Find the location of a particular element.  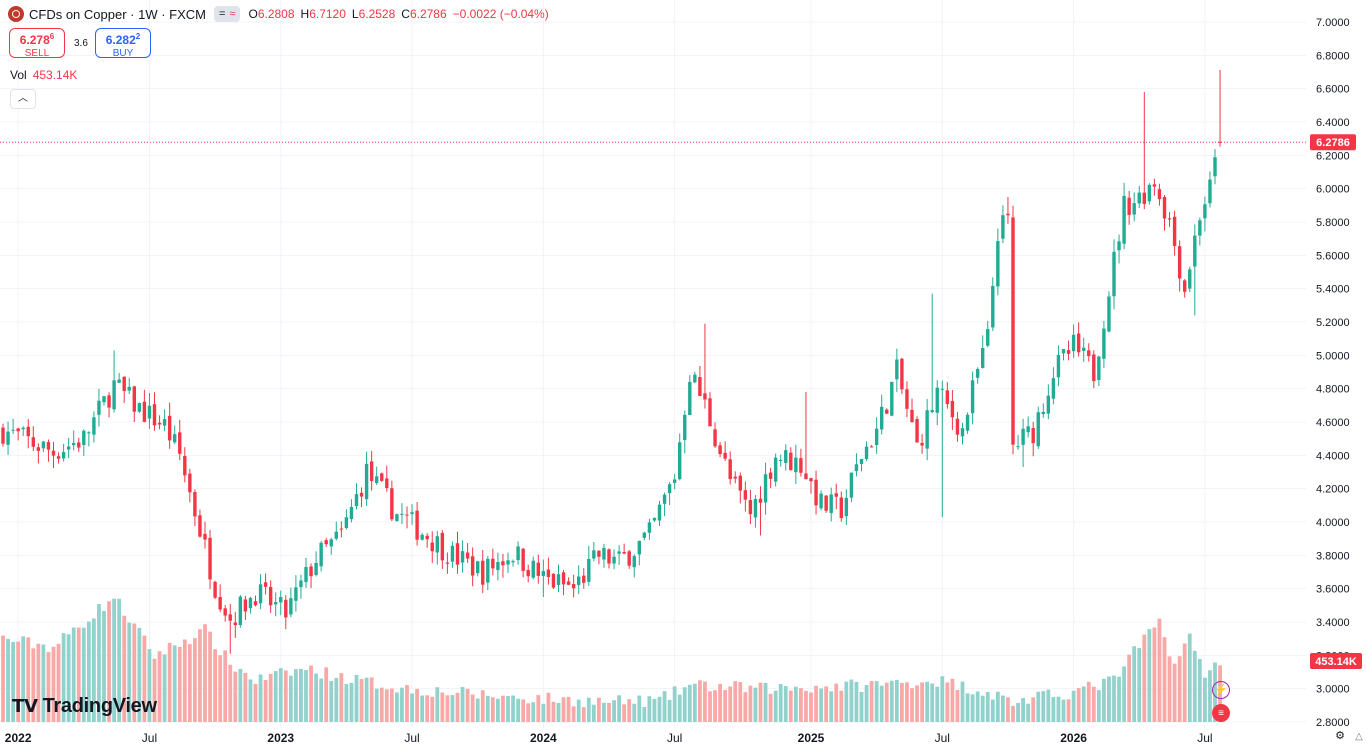

buy-label: BUY is located at coordinates (123, 53).